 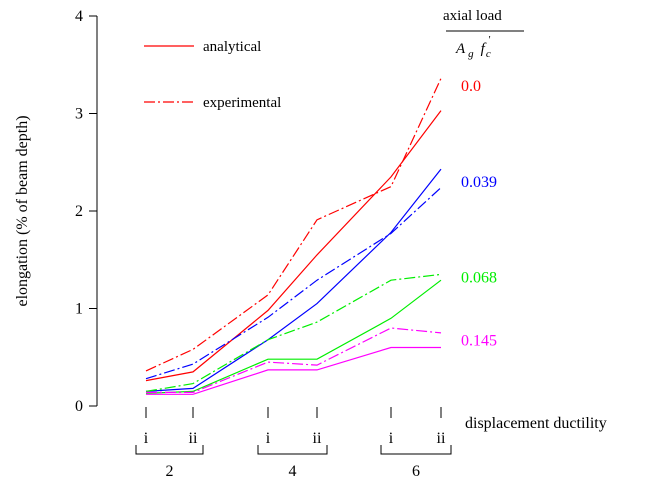 I want to click on y-axis-title: elongation (% of beam depth), so click(x=22, y=210).